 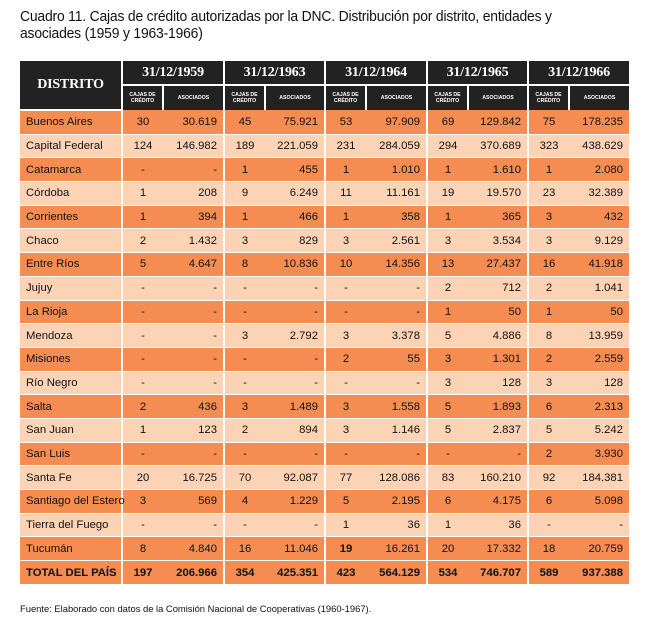 What do you see at coordinates (71, 549) in the screenshot?
I see `district-name: Tucumán` at bounding box center [71, 549].